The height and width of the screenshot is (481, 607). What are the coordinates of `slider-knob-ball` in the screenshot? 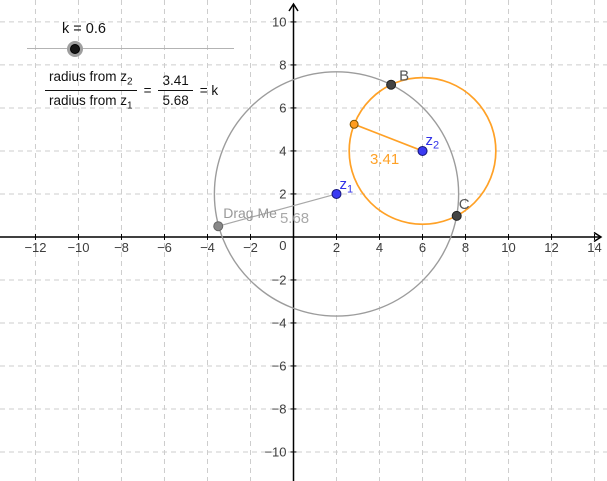 It's located at (75, 49).